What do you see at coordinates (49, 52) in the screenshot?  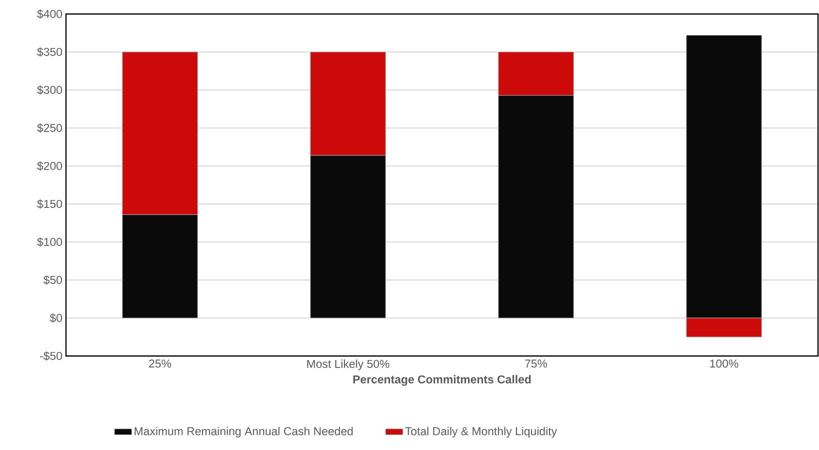 I see `y-tick-label: $350` at bounding box center [49, 52].